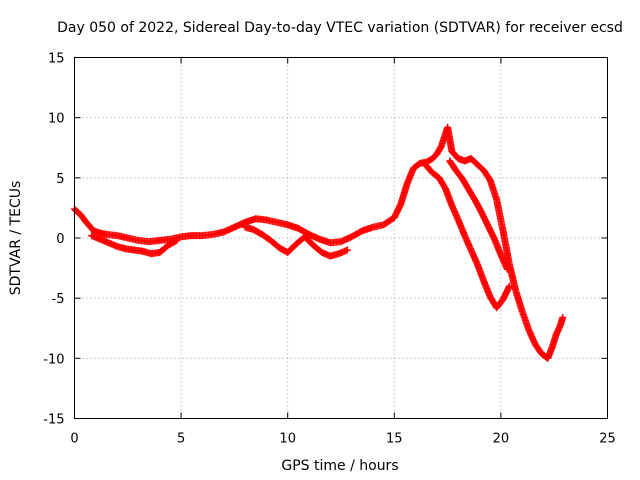 This screenshot has width=640, height=480. I want to click on y-tick-label: 0, so click(60, 239).